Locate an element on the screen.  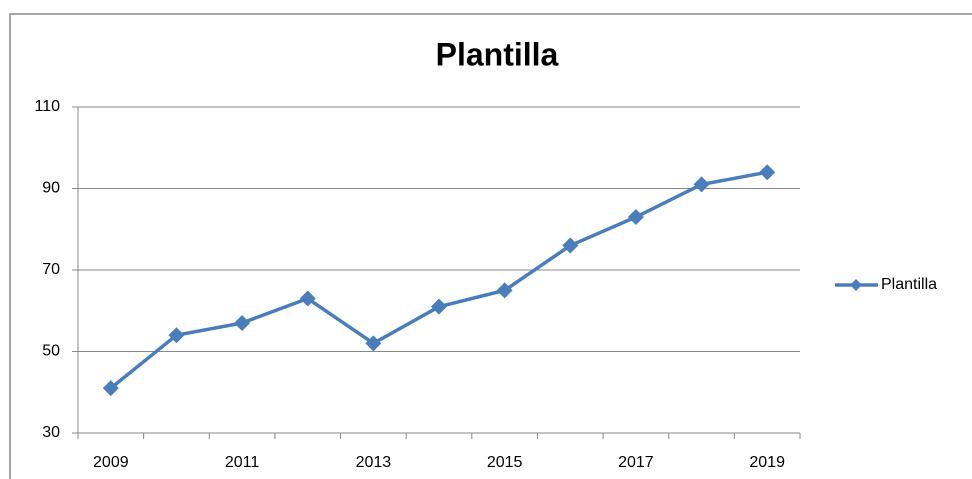
x-tick-label: 2013 is located at coordinates (374, 462).